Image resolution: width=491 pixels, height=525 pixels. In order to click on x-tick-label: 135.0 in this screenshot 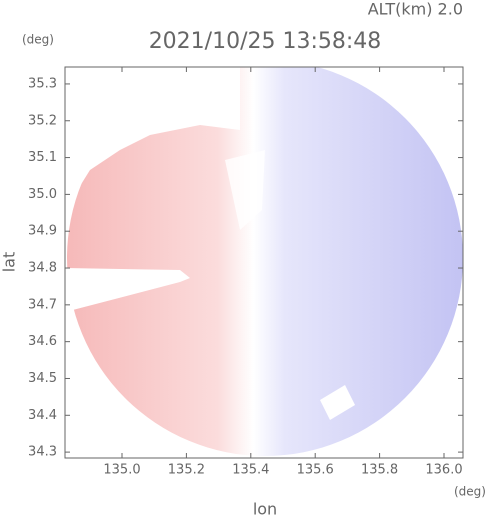, I will do `click(121, 470)`.